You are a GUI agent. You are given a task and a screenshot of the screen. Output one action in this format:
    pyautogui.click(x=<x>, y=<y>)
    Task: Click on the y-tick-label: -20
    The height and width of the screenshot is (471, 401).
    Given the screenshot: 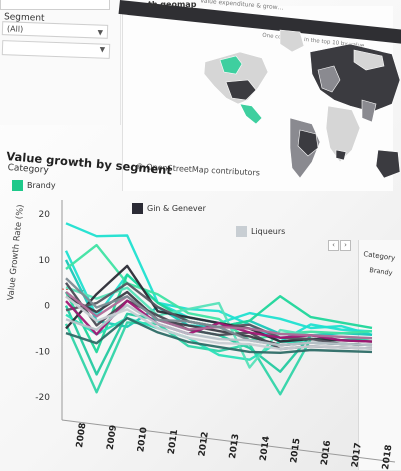 What is the action you would take?
    pyautogui.click(x=42, y=398)
    